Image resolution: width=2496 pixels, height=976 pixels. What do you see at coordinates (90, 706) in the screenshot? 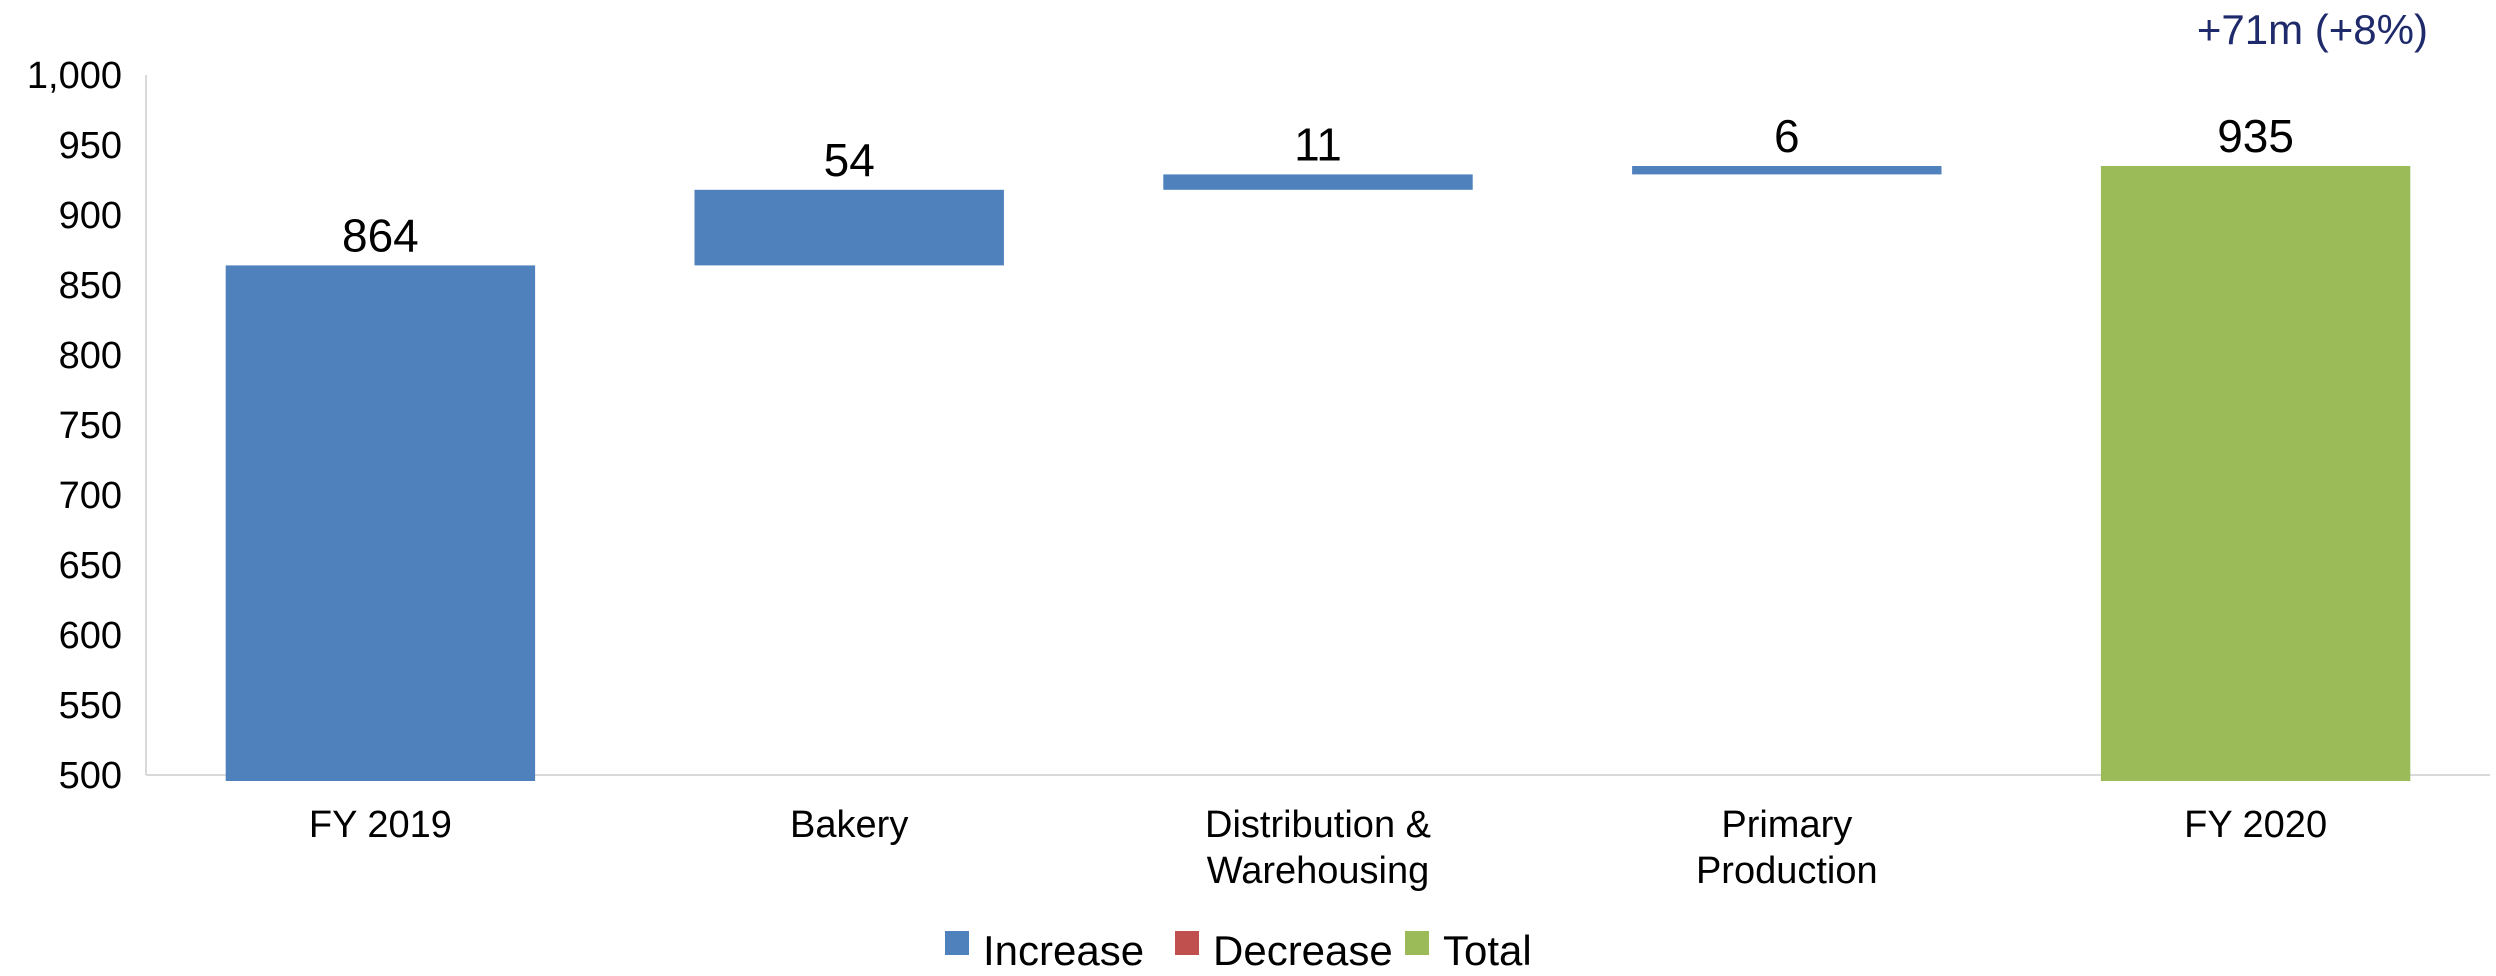
I see `y-tick-label: 550` at bounding box center [90, 706].